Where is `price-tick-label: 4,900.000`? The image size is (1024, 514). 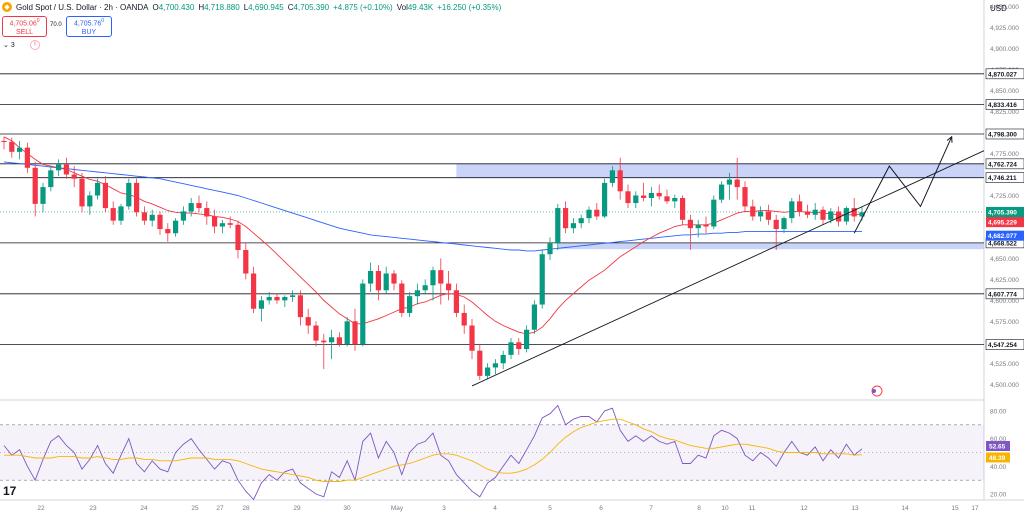
price-tick-label: 4,900.000 is located at coordinates (1004, 49).